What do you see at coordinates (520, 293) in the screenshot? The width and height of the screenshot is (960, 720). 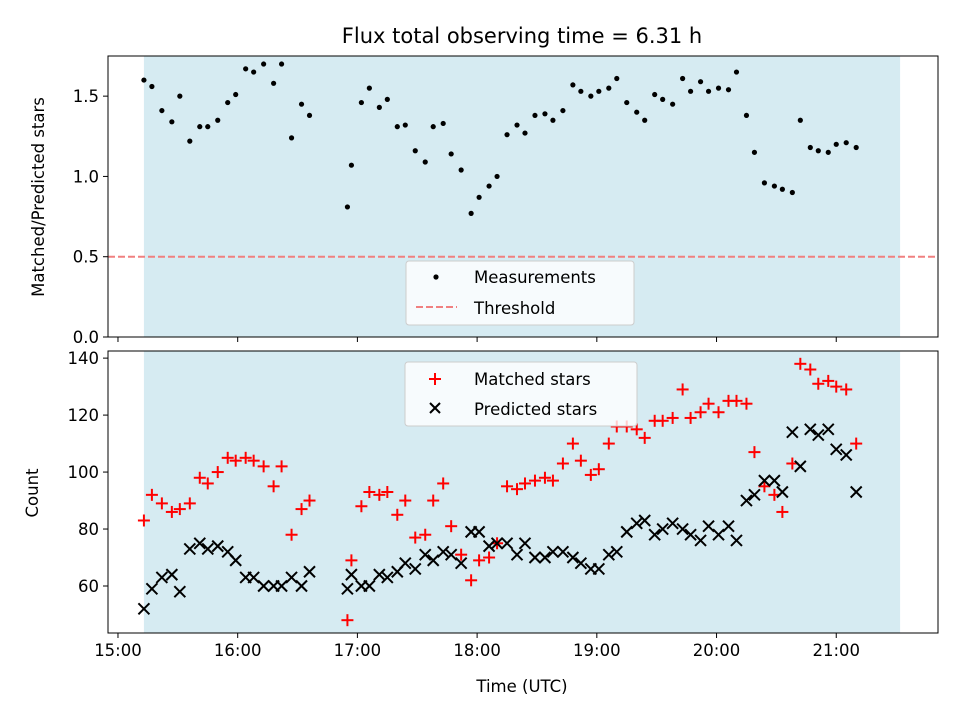 I see `top-legend: Measurements Threshold` at bounding box center [520, 293].